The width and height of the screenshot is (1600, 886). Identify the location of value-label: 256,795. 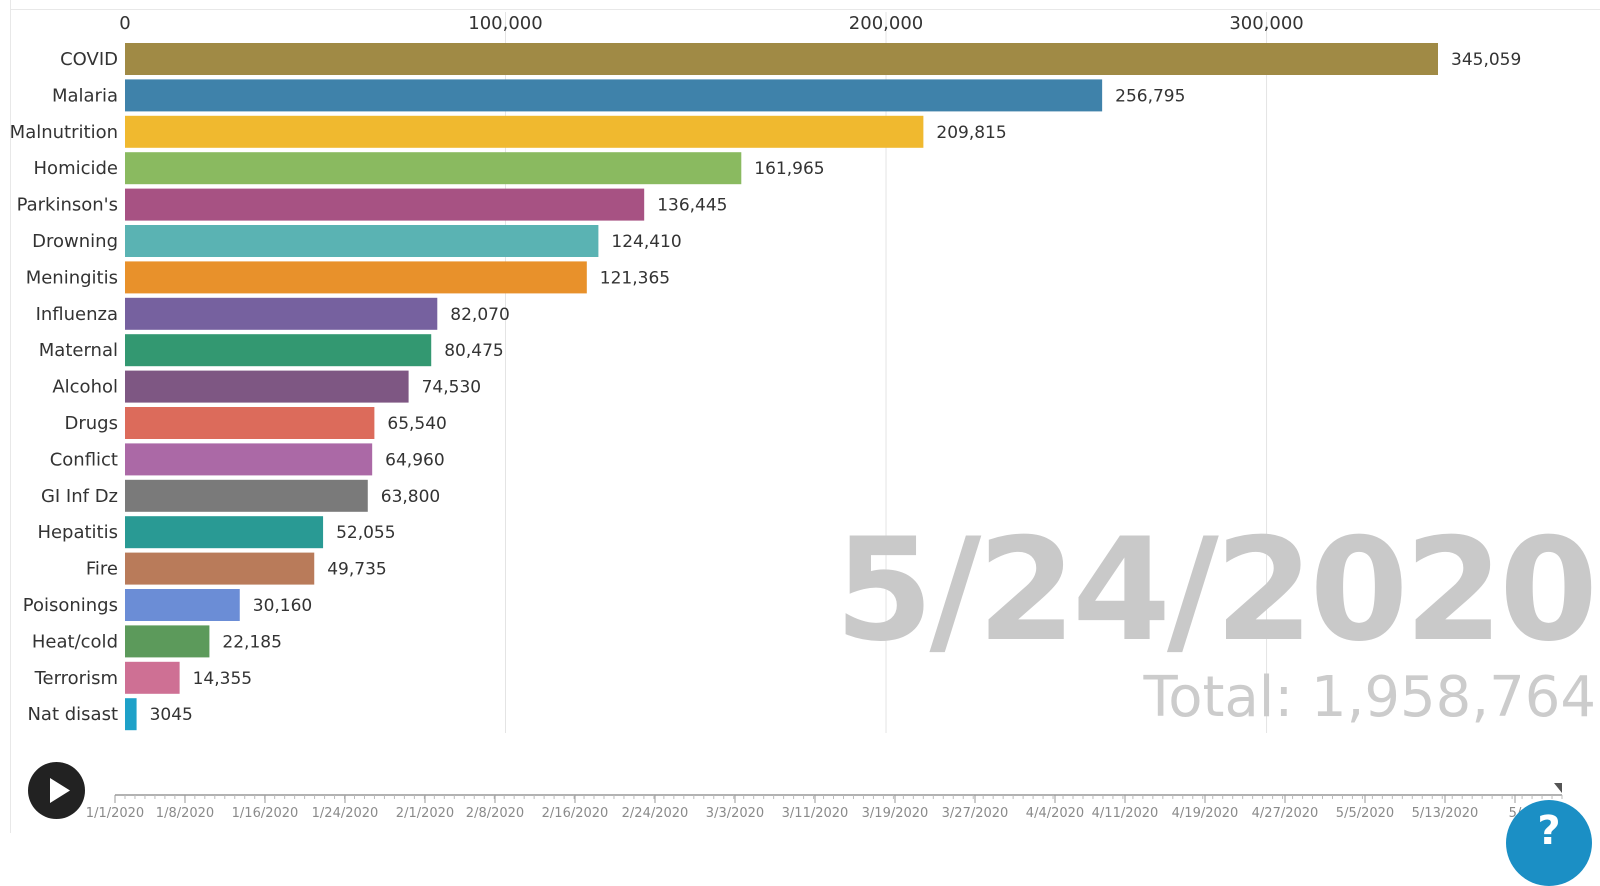
(1150, 96).